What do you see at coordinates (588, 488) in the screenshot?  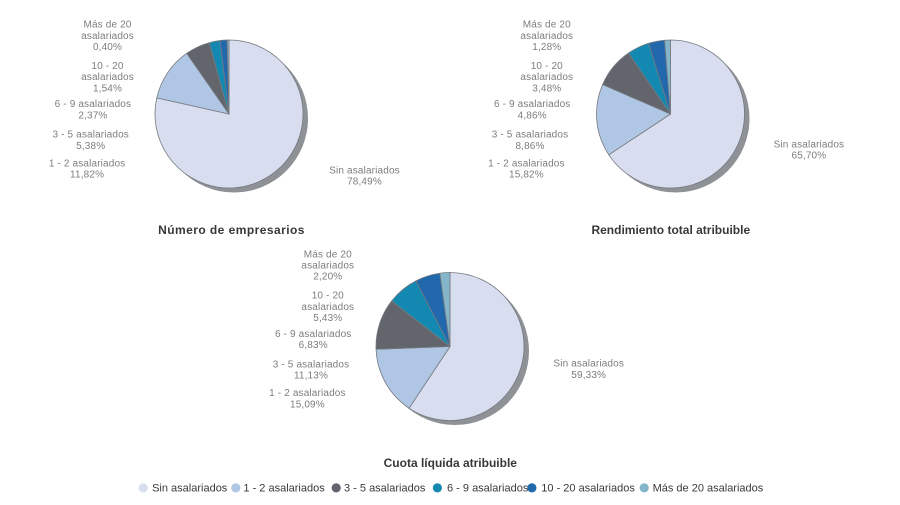 I see `svg-text: 10 - 20 asalariados` at bounding box center [588, 488].